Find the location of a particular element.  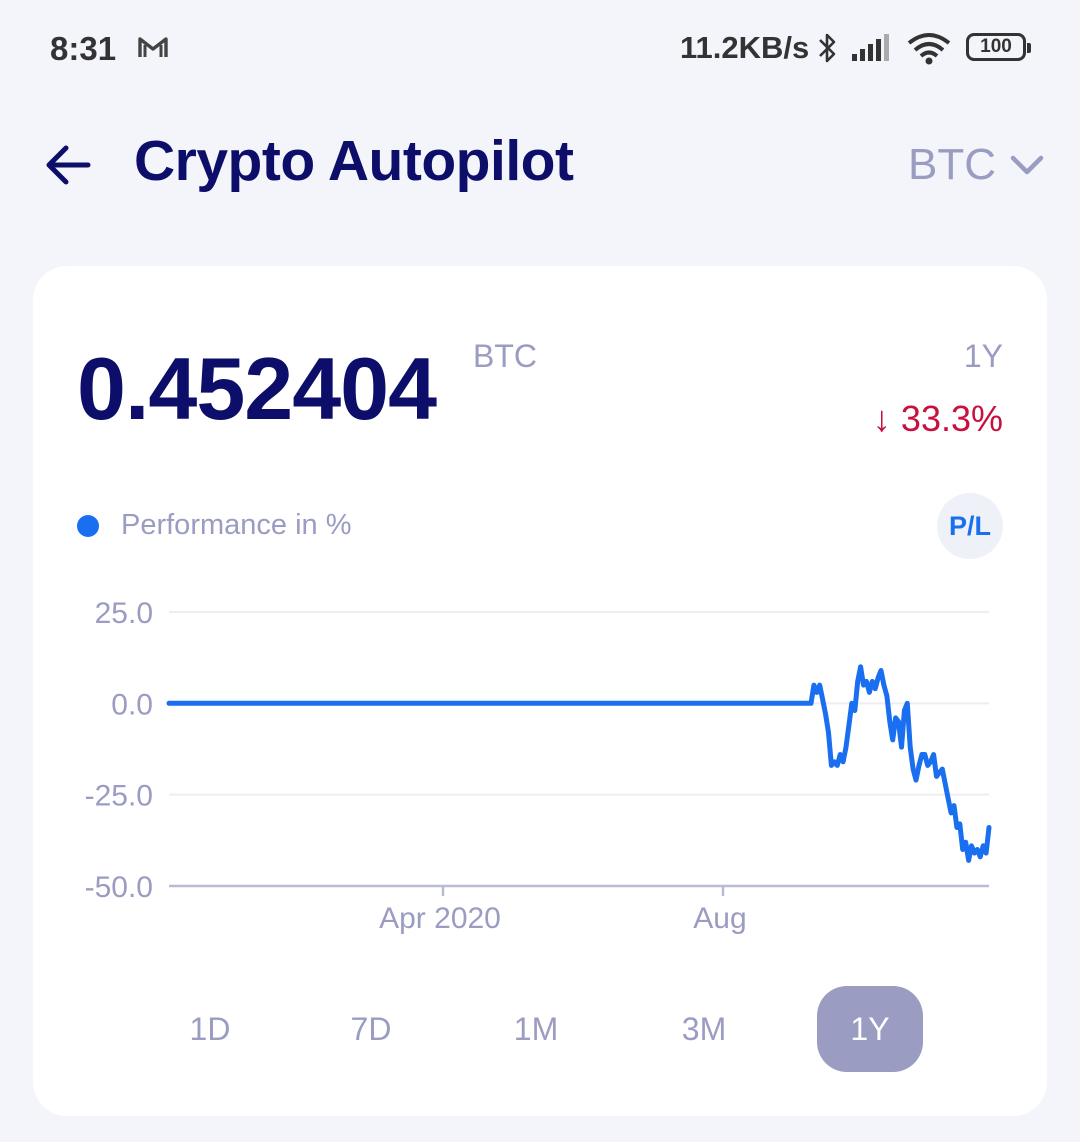

coin-selector: BTC is located at coordinates (976, 165).